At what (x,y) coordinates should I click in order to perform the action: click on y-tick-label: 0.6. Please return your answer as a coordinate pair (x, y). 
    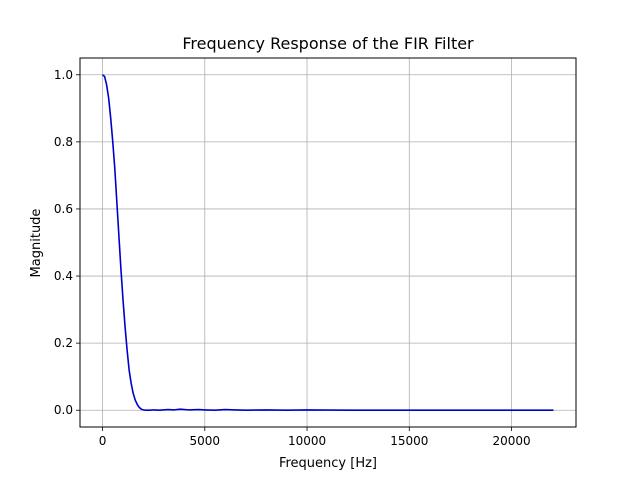
    Looking at the image, I should click on (63, 209).